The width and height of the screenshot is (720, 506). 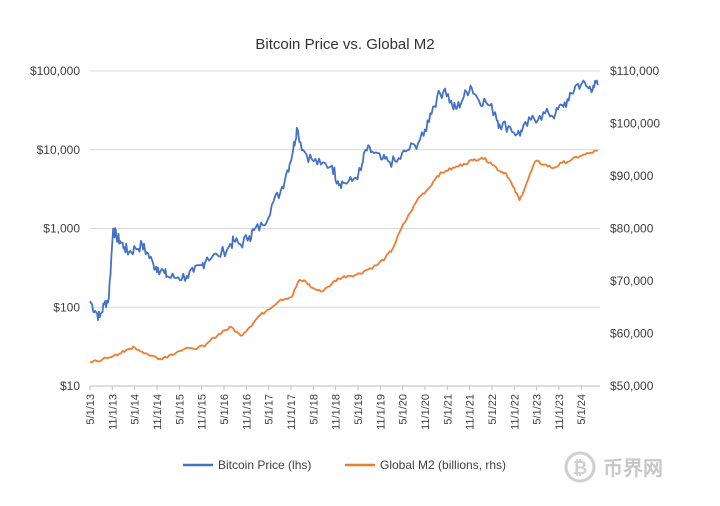 I want to click on x-tick-label: 5/1/19, so click(x=359, y=409).